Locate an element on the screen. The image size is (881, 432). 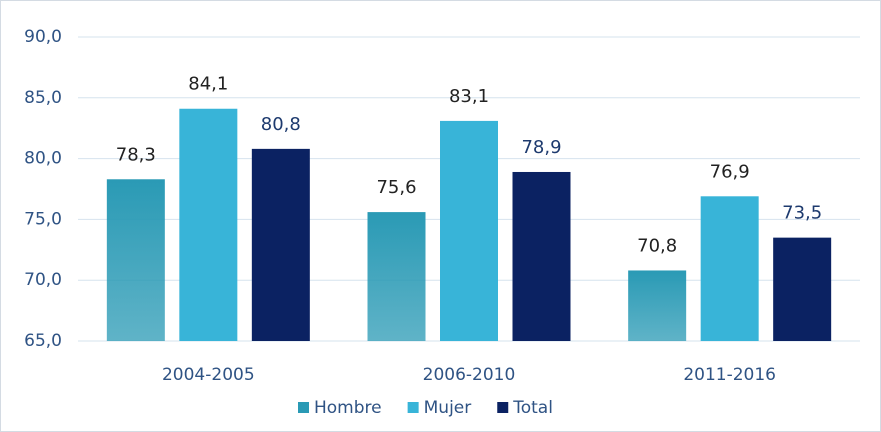
legend-label: Mujer is located at coordinates (448, 408).